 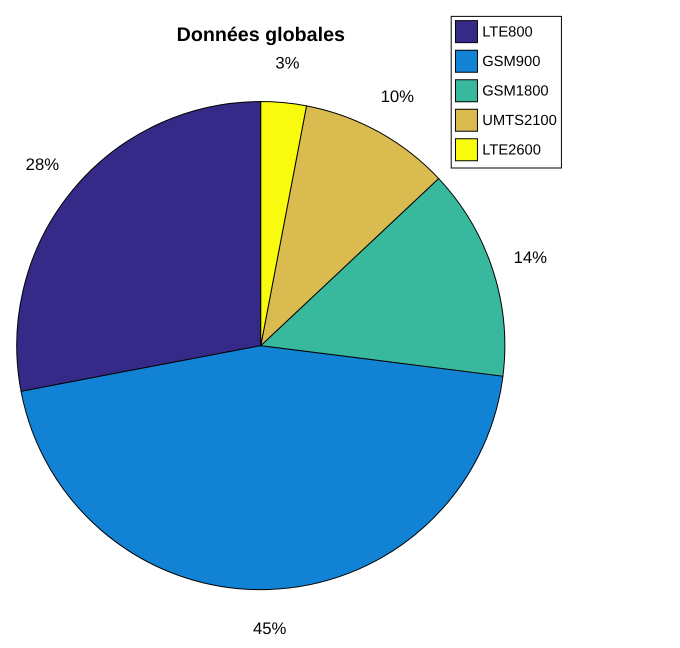 What do you see at coordinates (511, 150) in the screenshot?
I see `legend-label: LTE2600` at bounding box center [511, 150].